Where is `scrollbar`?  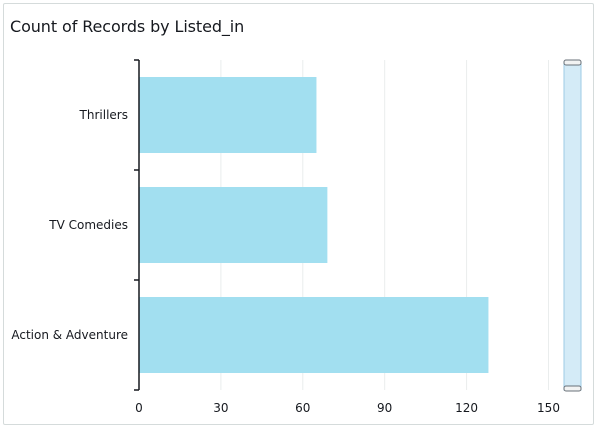
scrollbar is located at coordinates (572, 225).